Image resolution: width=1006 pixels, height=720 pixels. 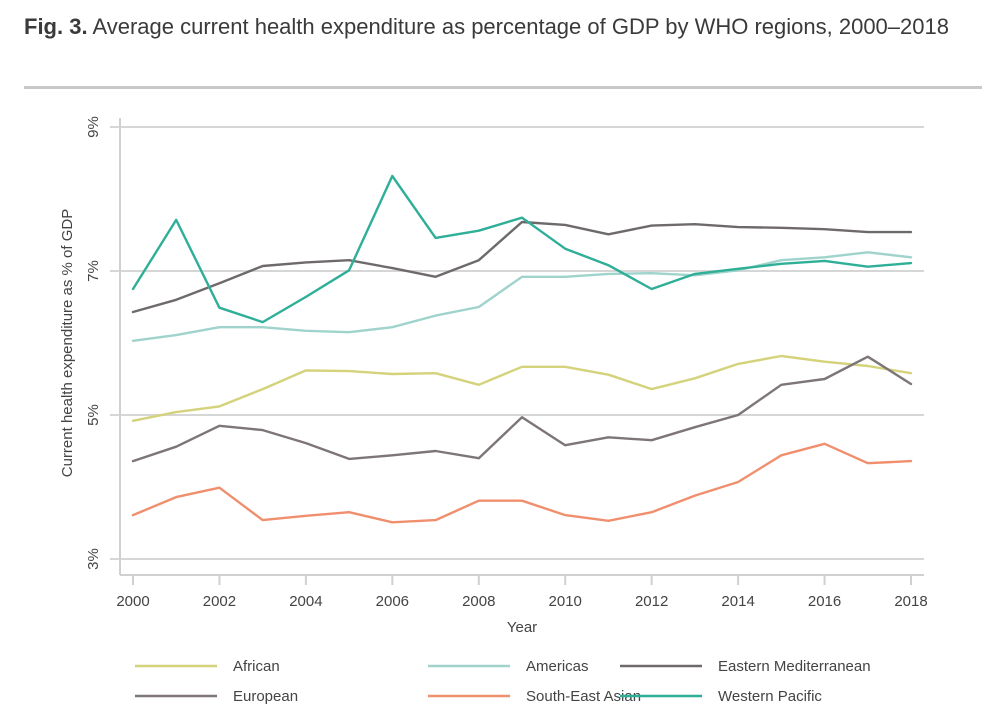 I want to click on series-line-south-east-asian, so click(x=522, y=483).